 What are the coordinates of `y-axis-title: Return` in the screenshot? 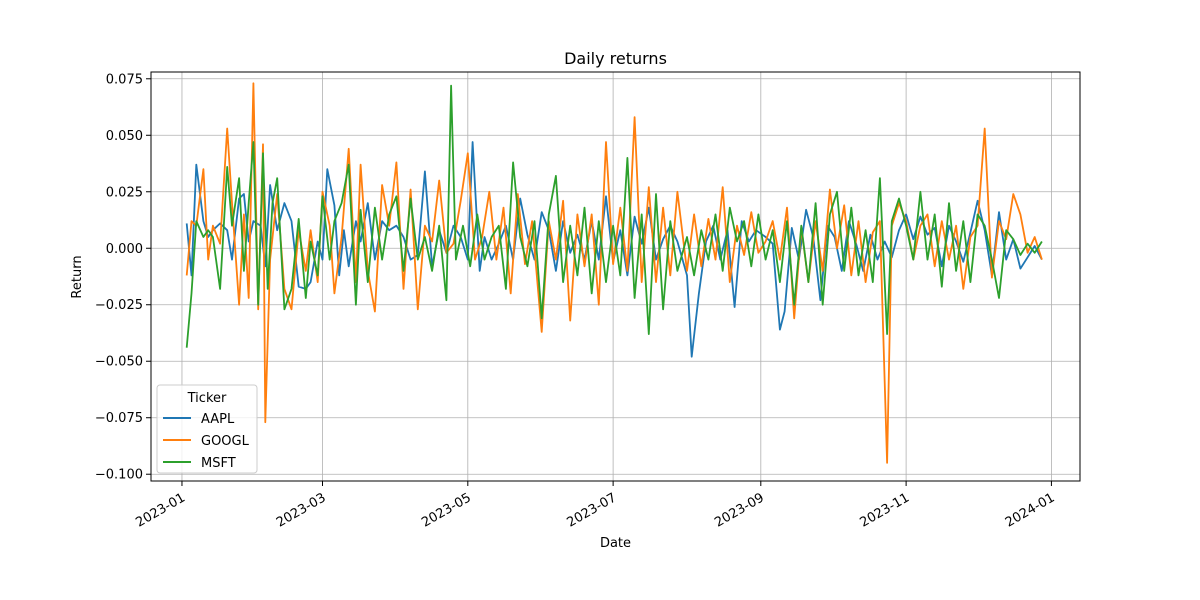 It's located at (77, 276).